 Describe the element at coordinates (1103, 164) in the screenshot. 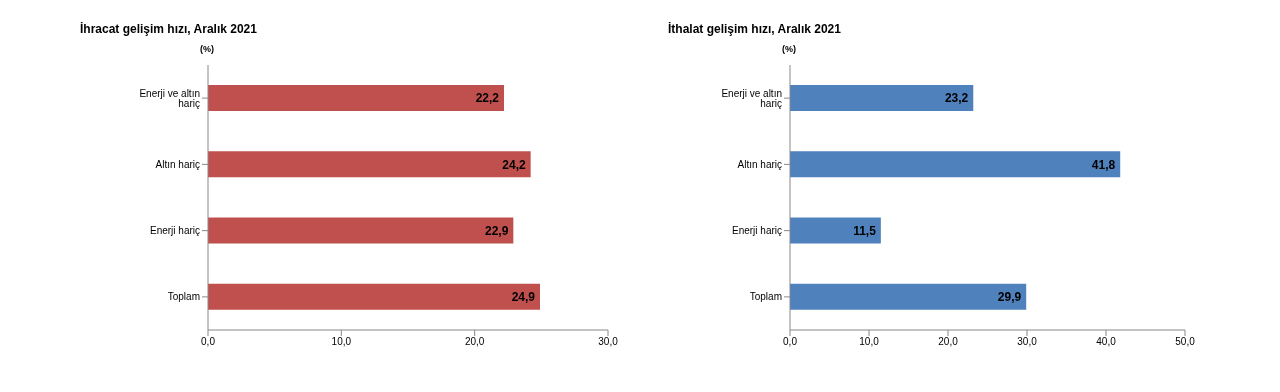

I see `data-label: 41,8` at that location.